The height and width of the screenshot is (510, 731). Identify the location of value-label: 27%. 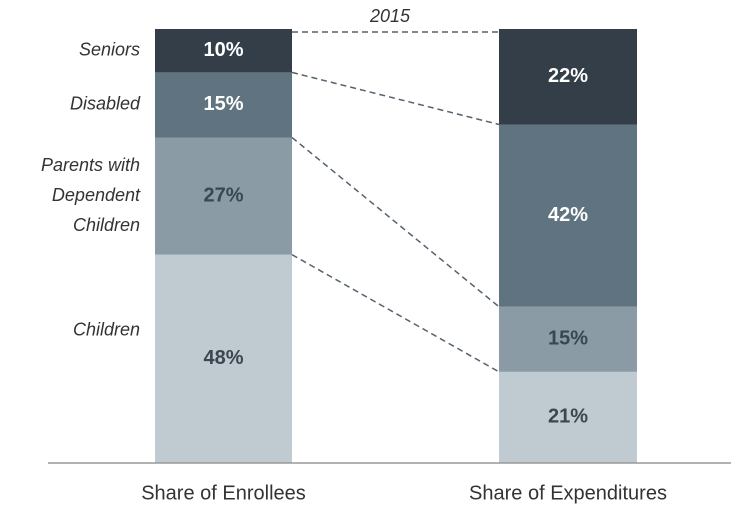
(223, 195).